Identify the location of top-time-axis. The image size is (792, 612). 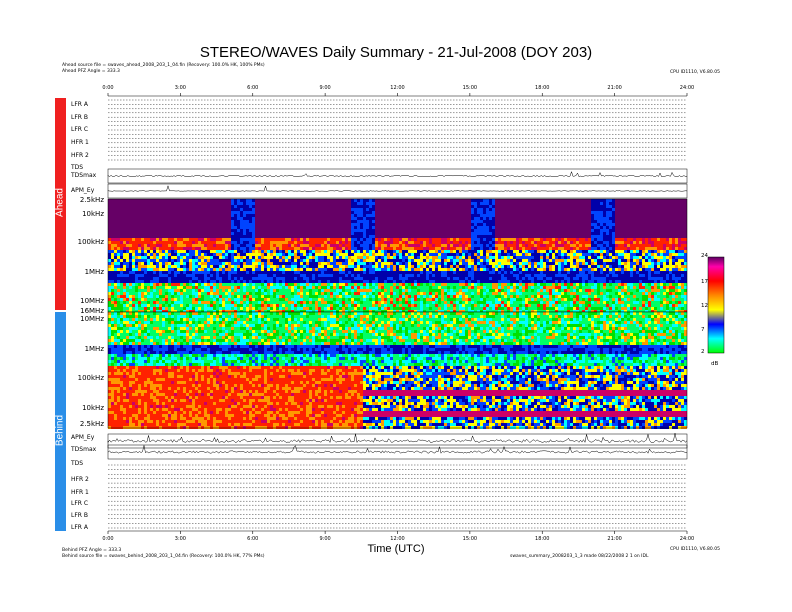
(397, 95).